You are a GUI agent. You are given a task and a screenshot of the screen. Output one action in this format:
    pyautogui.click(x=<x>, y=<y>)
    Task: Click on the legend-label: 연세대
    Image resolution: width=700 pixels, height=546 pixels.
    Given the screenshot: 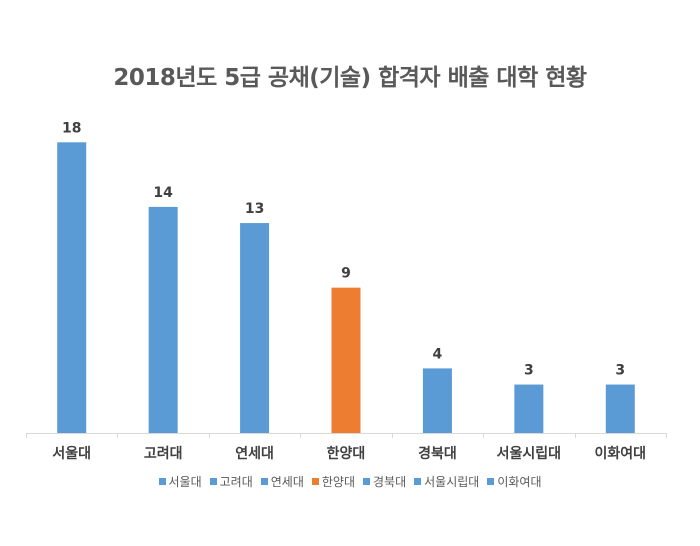 What is the action you would take?
    pyautogui.click(x=287, y=482)
    